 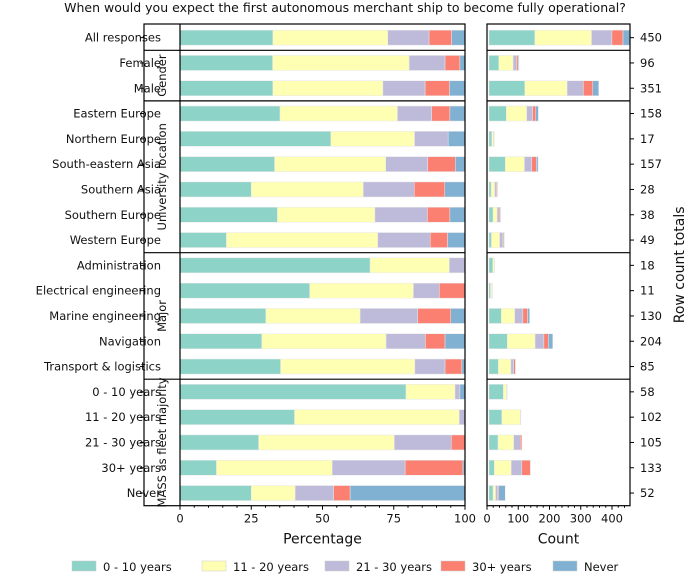 I want to click on legend-label: 0 - 10 years, so click(x=137, y=567).